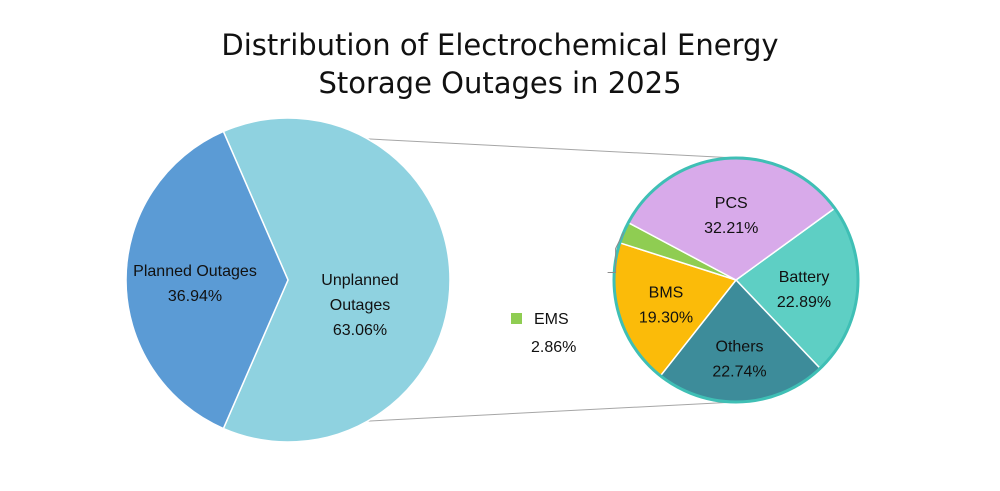 This screenshot has width=1000, height=491. I want to click on chart-title-line-1: Distribution of Electrochemical Energy, so click(500, 45).